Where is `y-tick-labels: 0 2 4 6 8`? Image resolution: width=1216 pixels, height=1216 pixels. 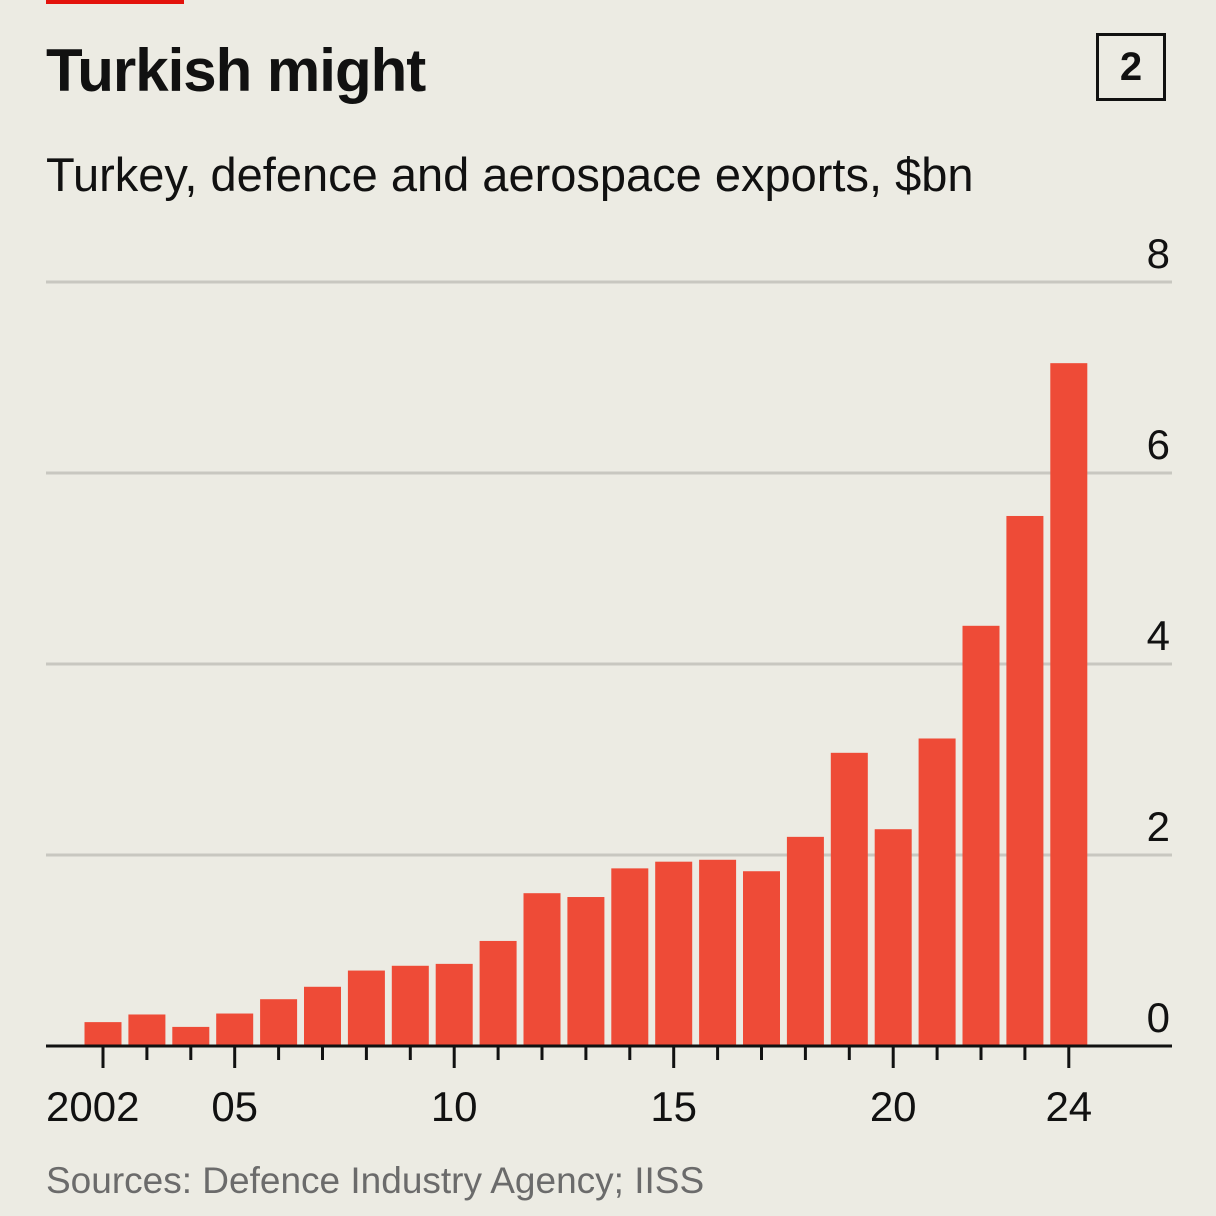
y-tick-labels: 0 2 4 6 8 is located at coordinates (1158, 635).